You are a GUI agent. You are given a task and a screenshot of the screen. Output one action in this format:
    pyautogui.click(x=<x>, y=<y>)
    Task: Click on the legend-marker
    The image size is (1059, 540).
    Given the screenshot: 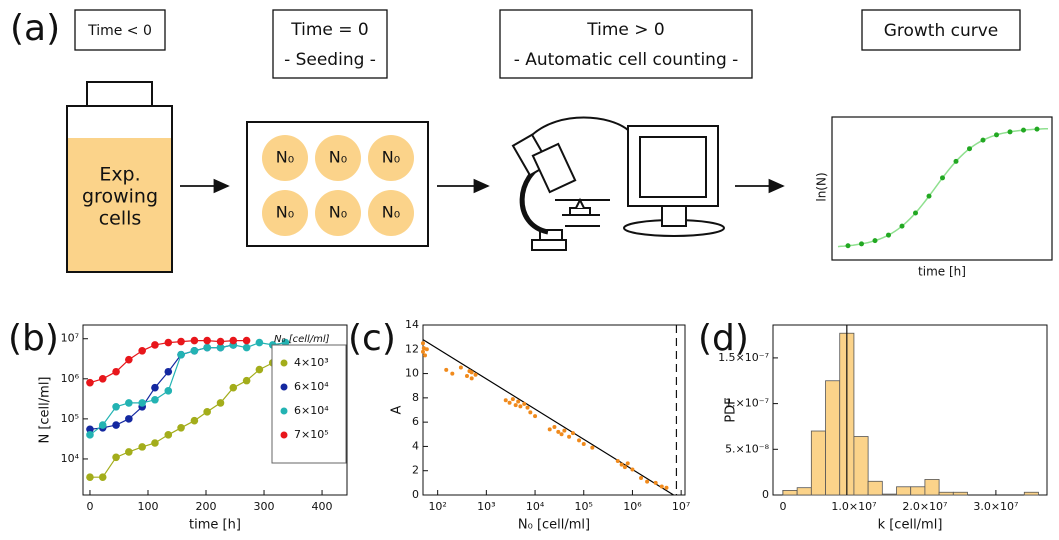 What is the action you would take?
    pyautogui.click(x=284, y=435)
    